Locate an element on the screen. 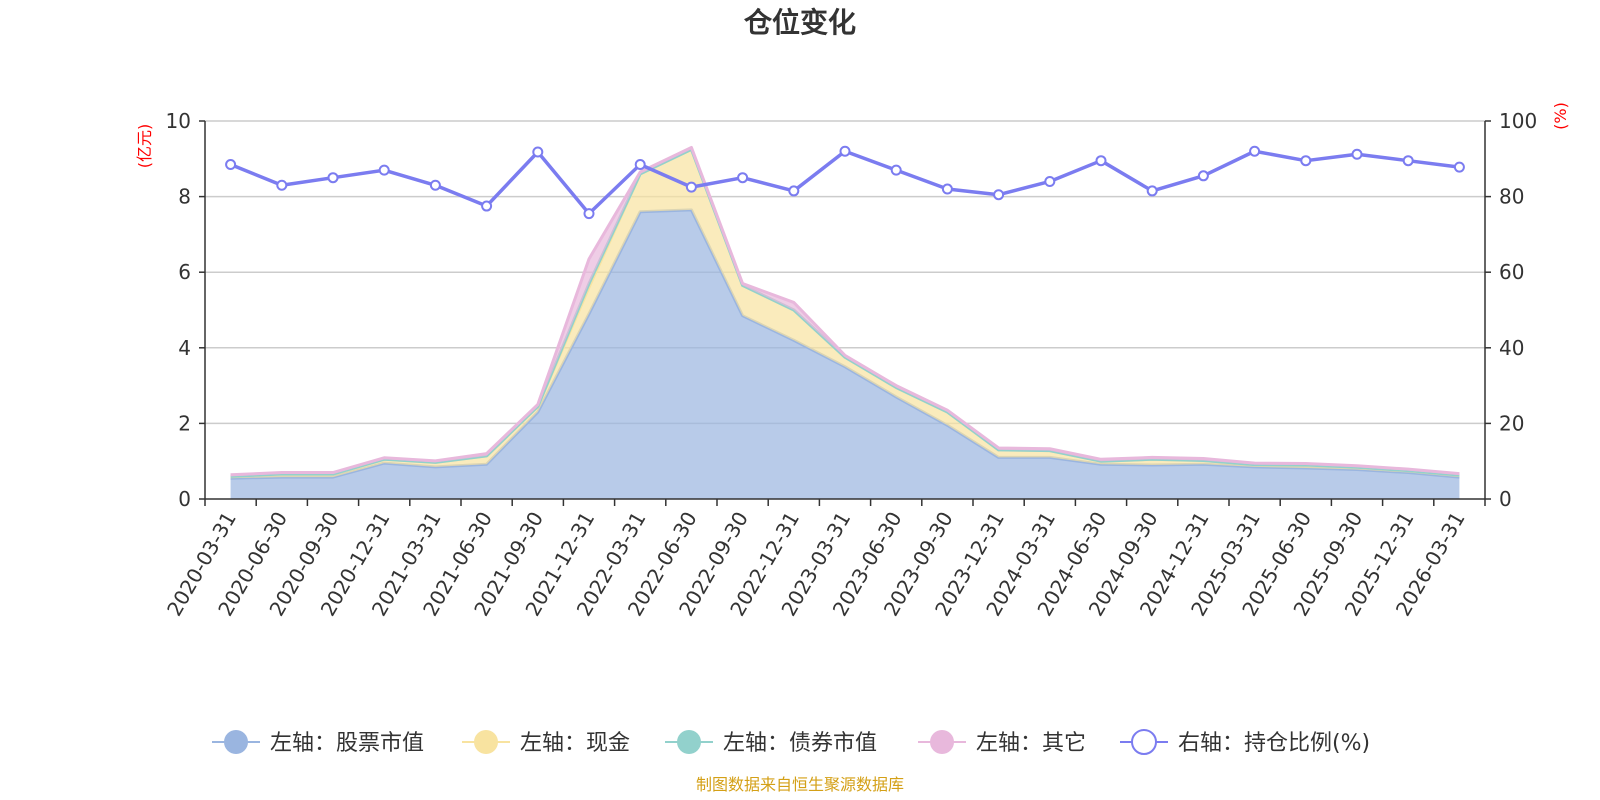  legend: 左轴：股票市值 左轴：现金 左轴：债券市值 左轴：其它 右轴：持仓比例(%) is located at coordinates (791, 742).